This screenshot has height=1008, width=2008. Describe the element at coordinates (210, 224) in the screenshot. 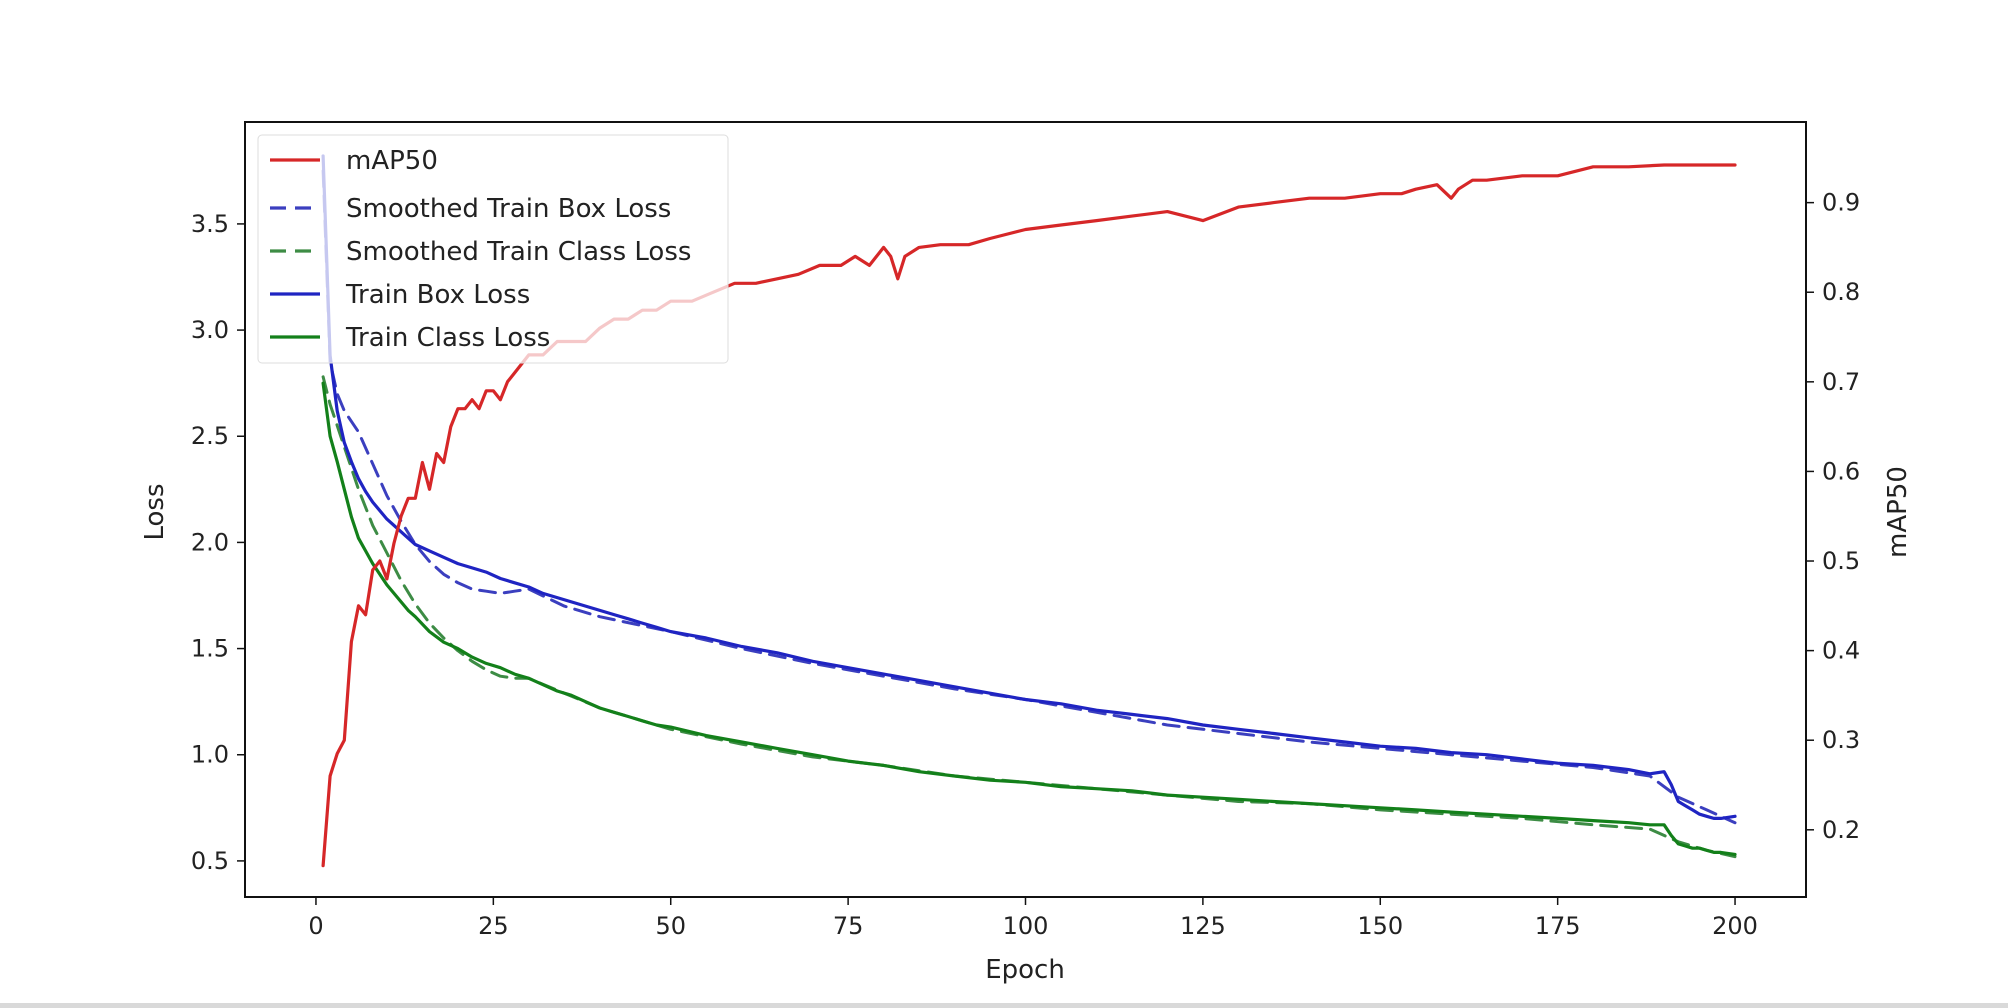

I see `y-left-tick-label: 3.5` at that location.